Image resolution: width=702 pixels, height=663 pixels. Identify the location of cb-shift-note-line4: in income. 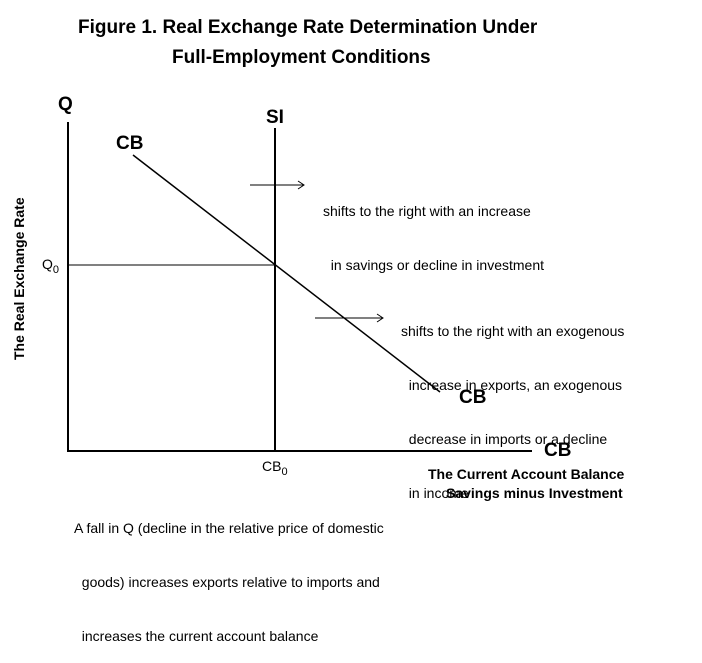
(435, 493).